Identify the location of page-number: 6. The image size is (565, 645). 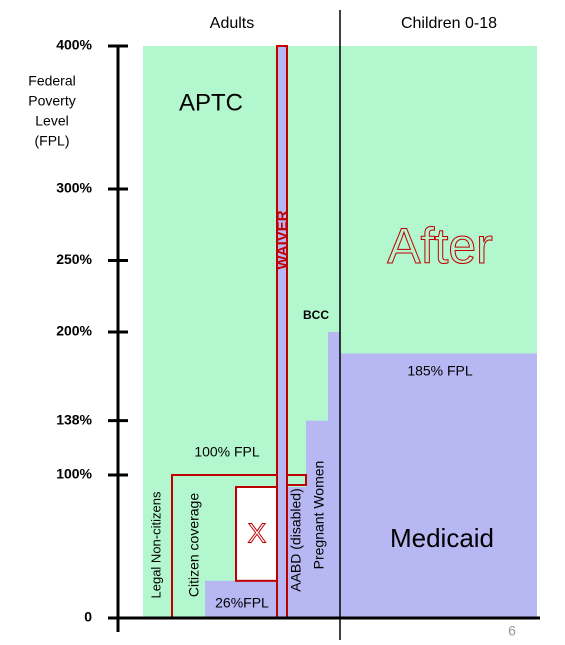
(512, 631).